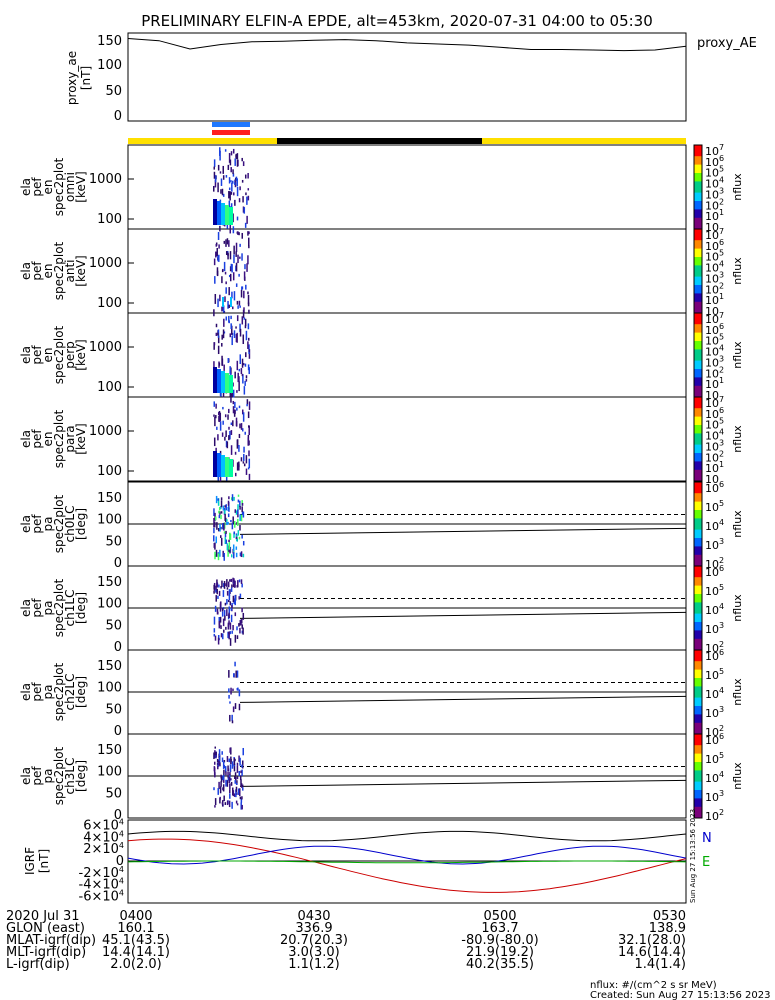  Describe the element at coordinates (105, 431) in the screenshot. I see `energy-ytick: 1000` at that location.